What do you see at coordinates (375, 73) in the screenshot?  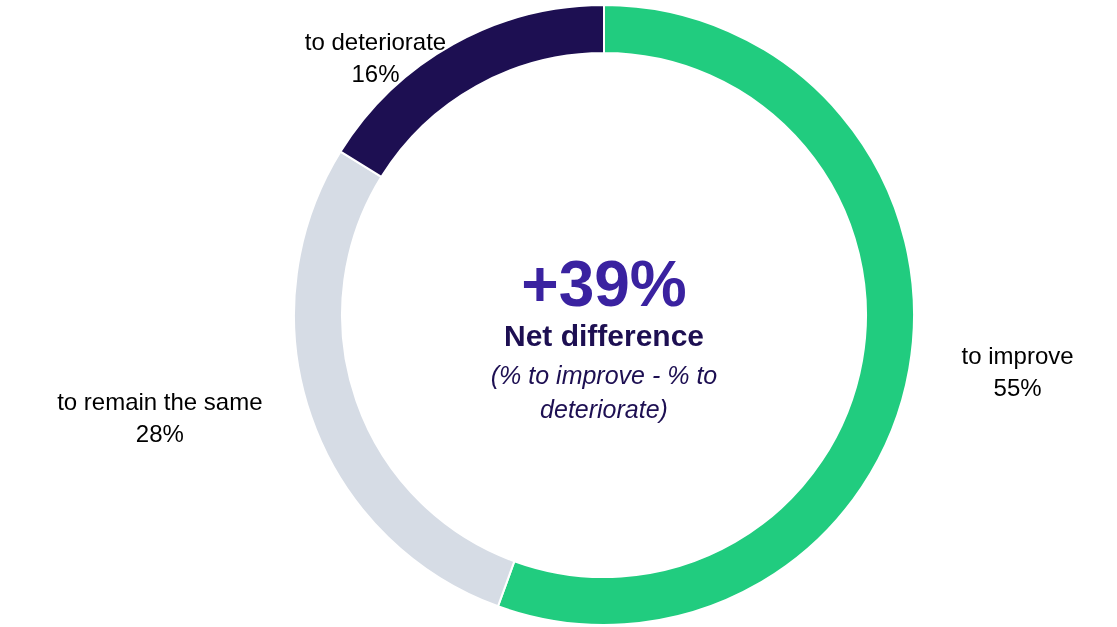 I see `data-label: 16%` at bounding box center [375, 73].